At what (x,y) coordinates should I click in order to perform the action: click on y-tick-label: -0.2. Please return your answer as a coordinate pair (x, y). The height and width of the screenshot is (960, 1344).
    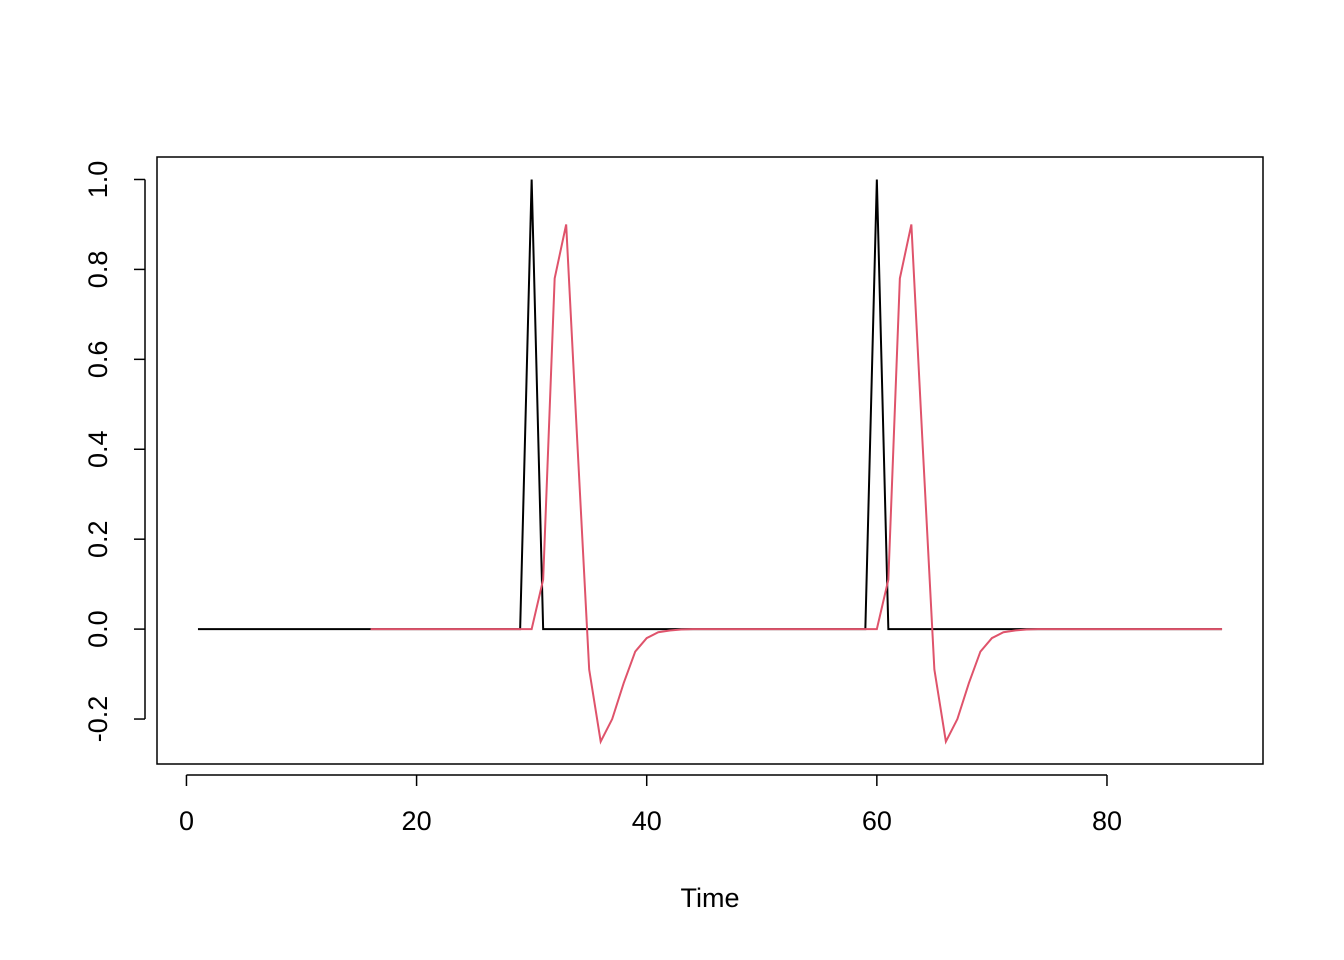
    Looking at the image, I should click on (98, 719).